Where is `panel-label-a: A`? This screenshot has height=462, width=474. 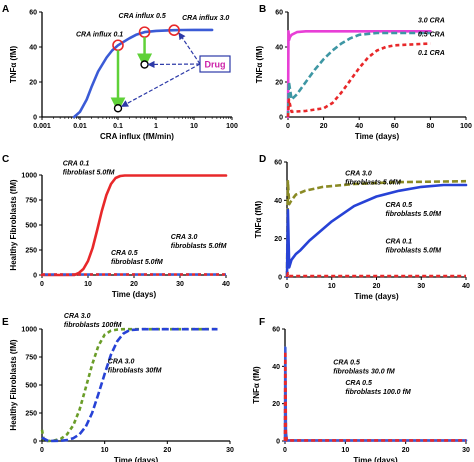
panel-label-a: A is located at coordinates (5, 9).